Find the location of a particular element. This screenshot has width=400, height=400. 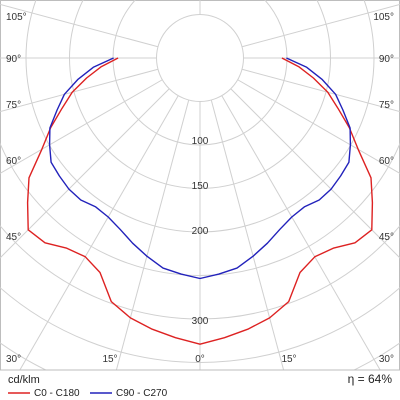

radial-labels: 100 150 200 300 is located at coordinates (200, 231).